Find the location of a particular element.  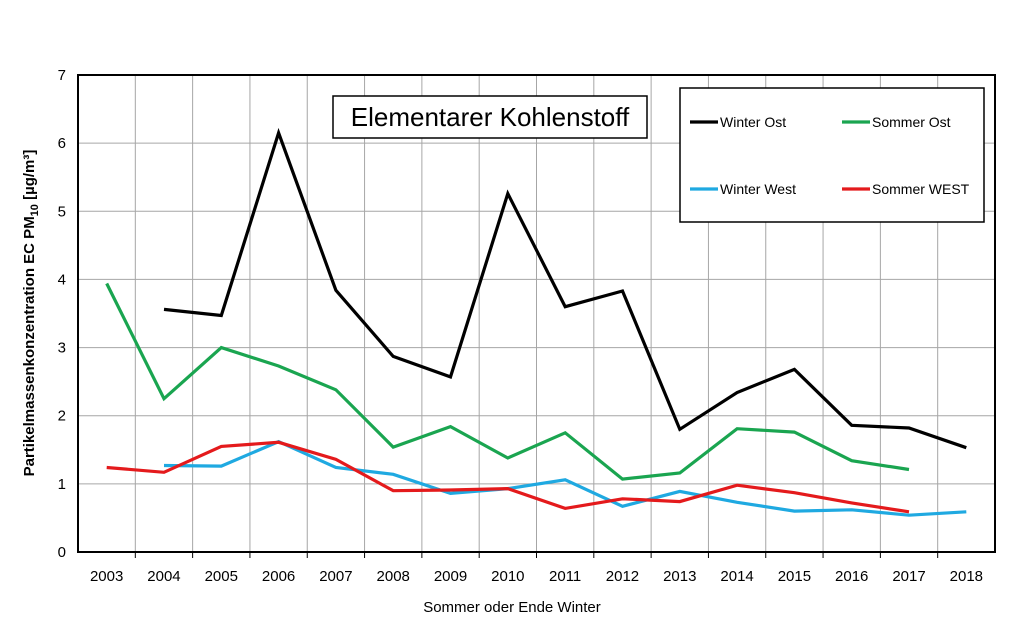

x-tick-label: 2004 is located at coordinates (163, 576).